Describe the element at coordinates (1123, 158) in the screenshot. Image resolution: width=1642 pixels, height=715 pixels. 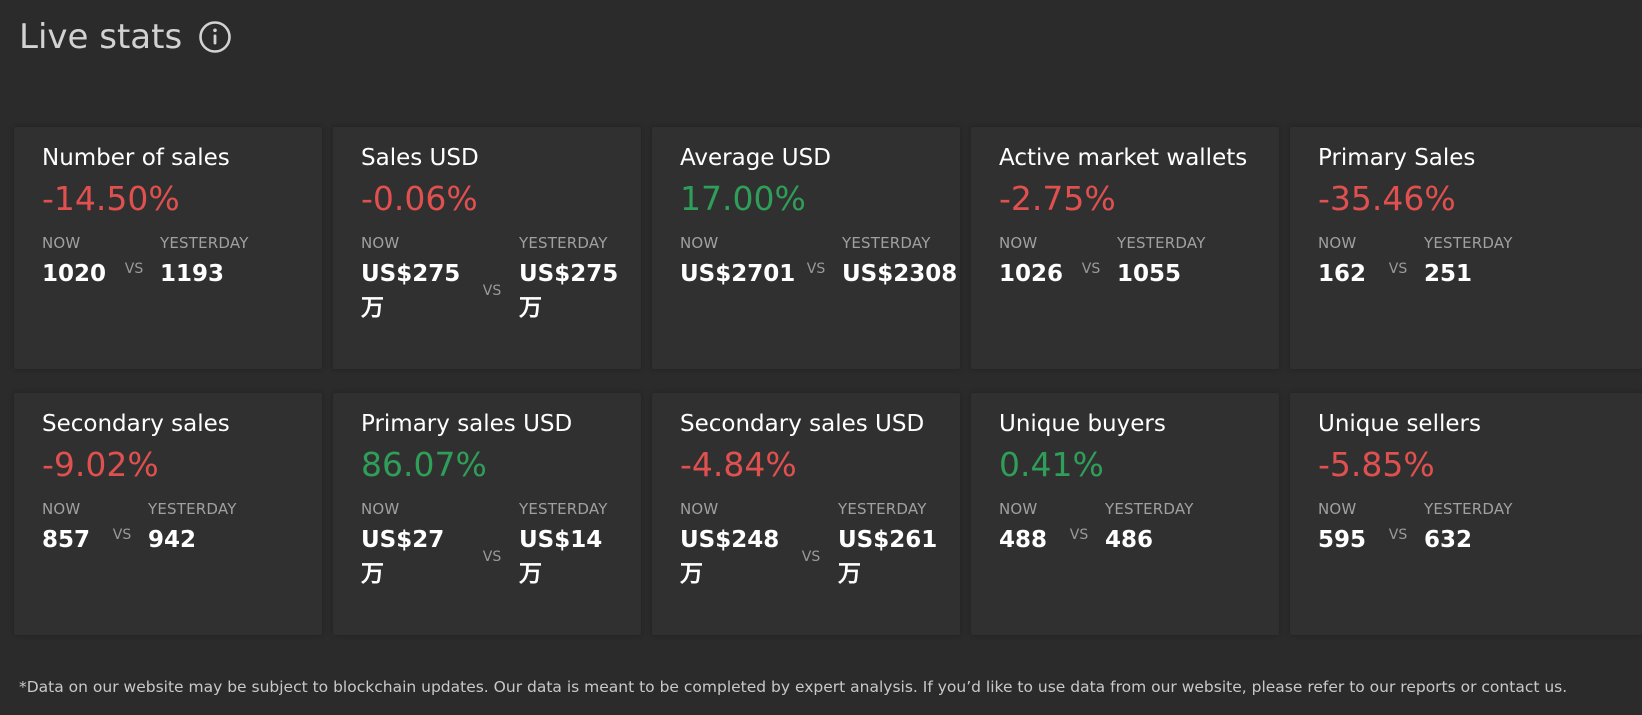
I see `card-title: Active market wallets` at that location.